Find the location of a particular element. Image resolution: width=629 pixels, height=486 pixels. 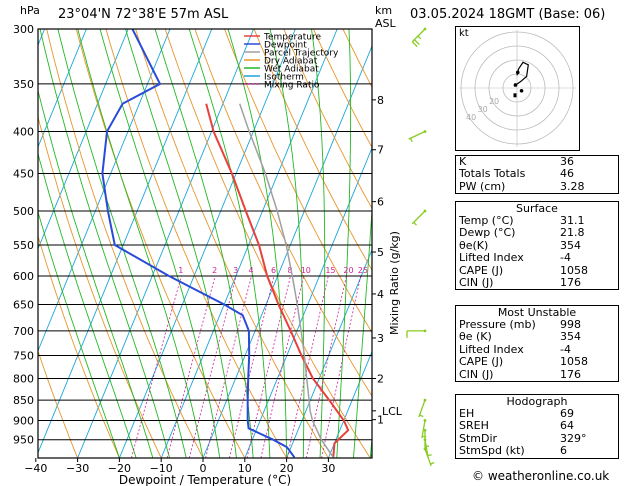

hodo-value: 64 is located at coordinates (567, 426).